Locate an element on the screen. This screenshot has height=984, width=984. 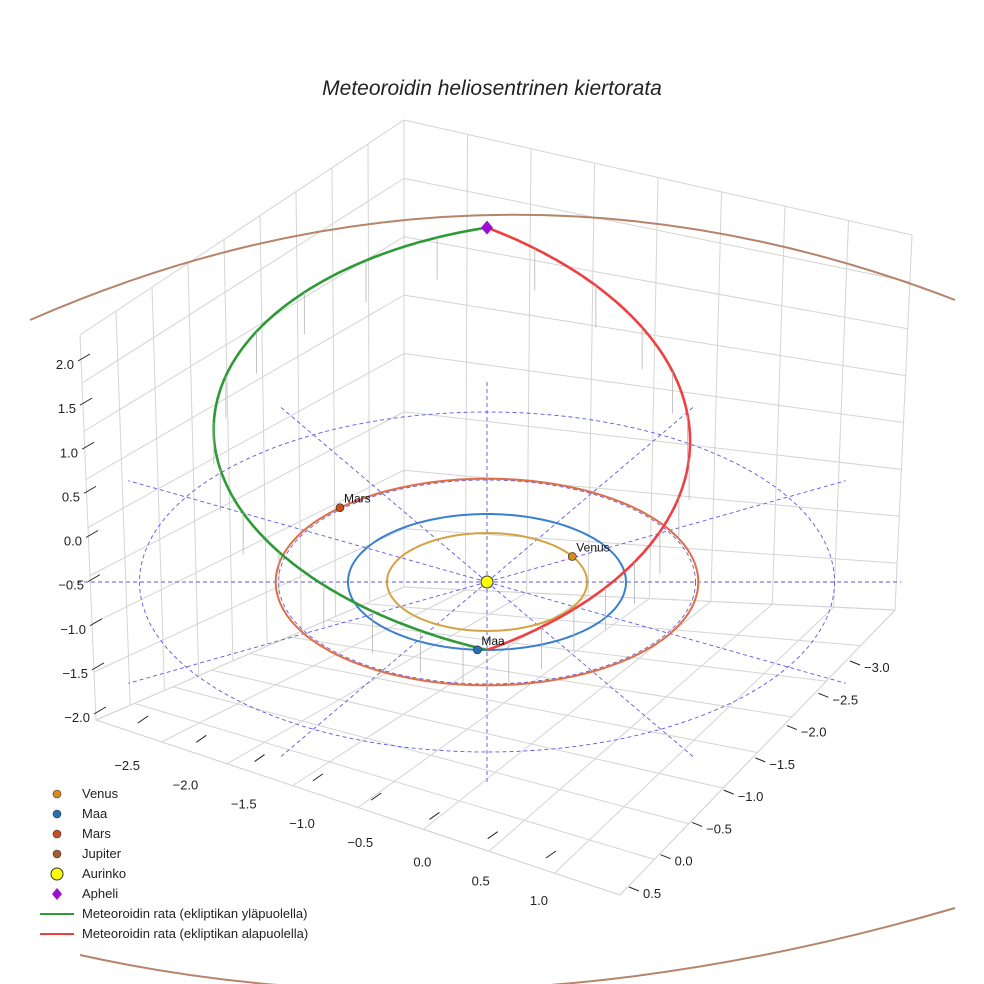
aphelion-marker is located at coordinates (487, 227).